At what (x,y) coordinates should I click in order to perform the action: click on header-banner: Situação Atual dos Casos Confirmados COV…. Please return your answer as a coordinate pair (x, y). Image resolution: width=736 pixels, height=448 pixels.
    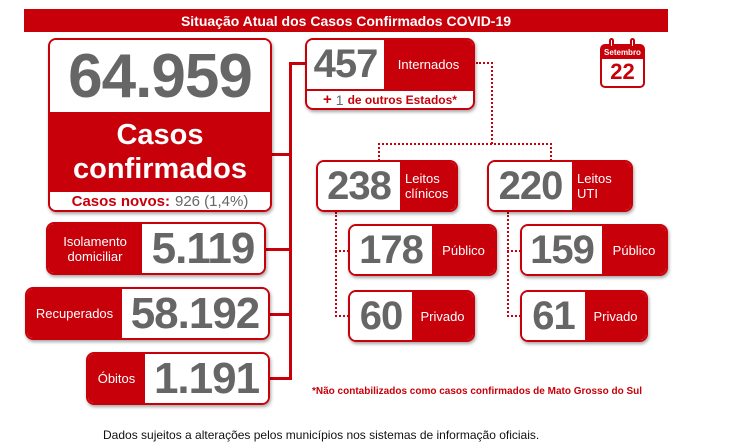
    Looking at the image, I should click on (346, 20).